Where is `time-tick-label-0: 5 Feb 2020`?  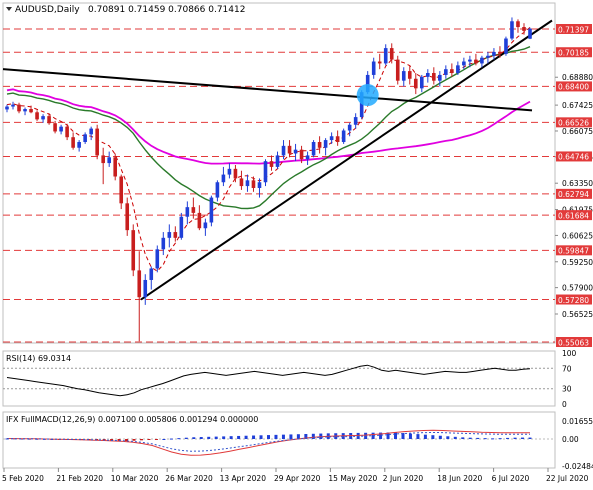 time-tick-label-0: 5 Feb 2020 is located at coordinates (23, 478).